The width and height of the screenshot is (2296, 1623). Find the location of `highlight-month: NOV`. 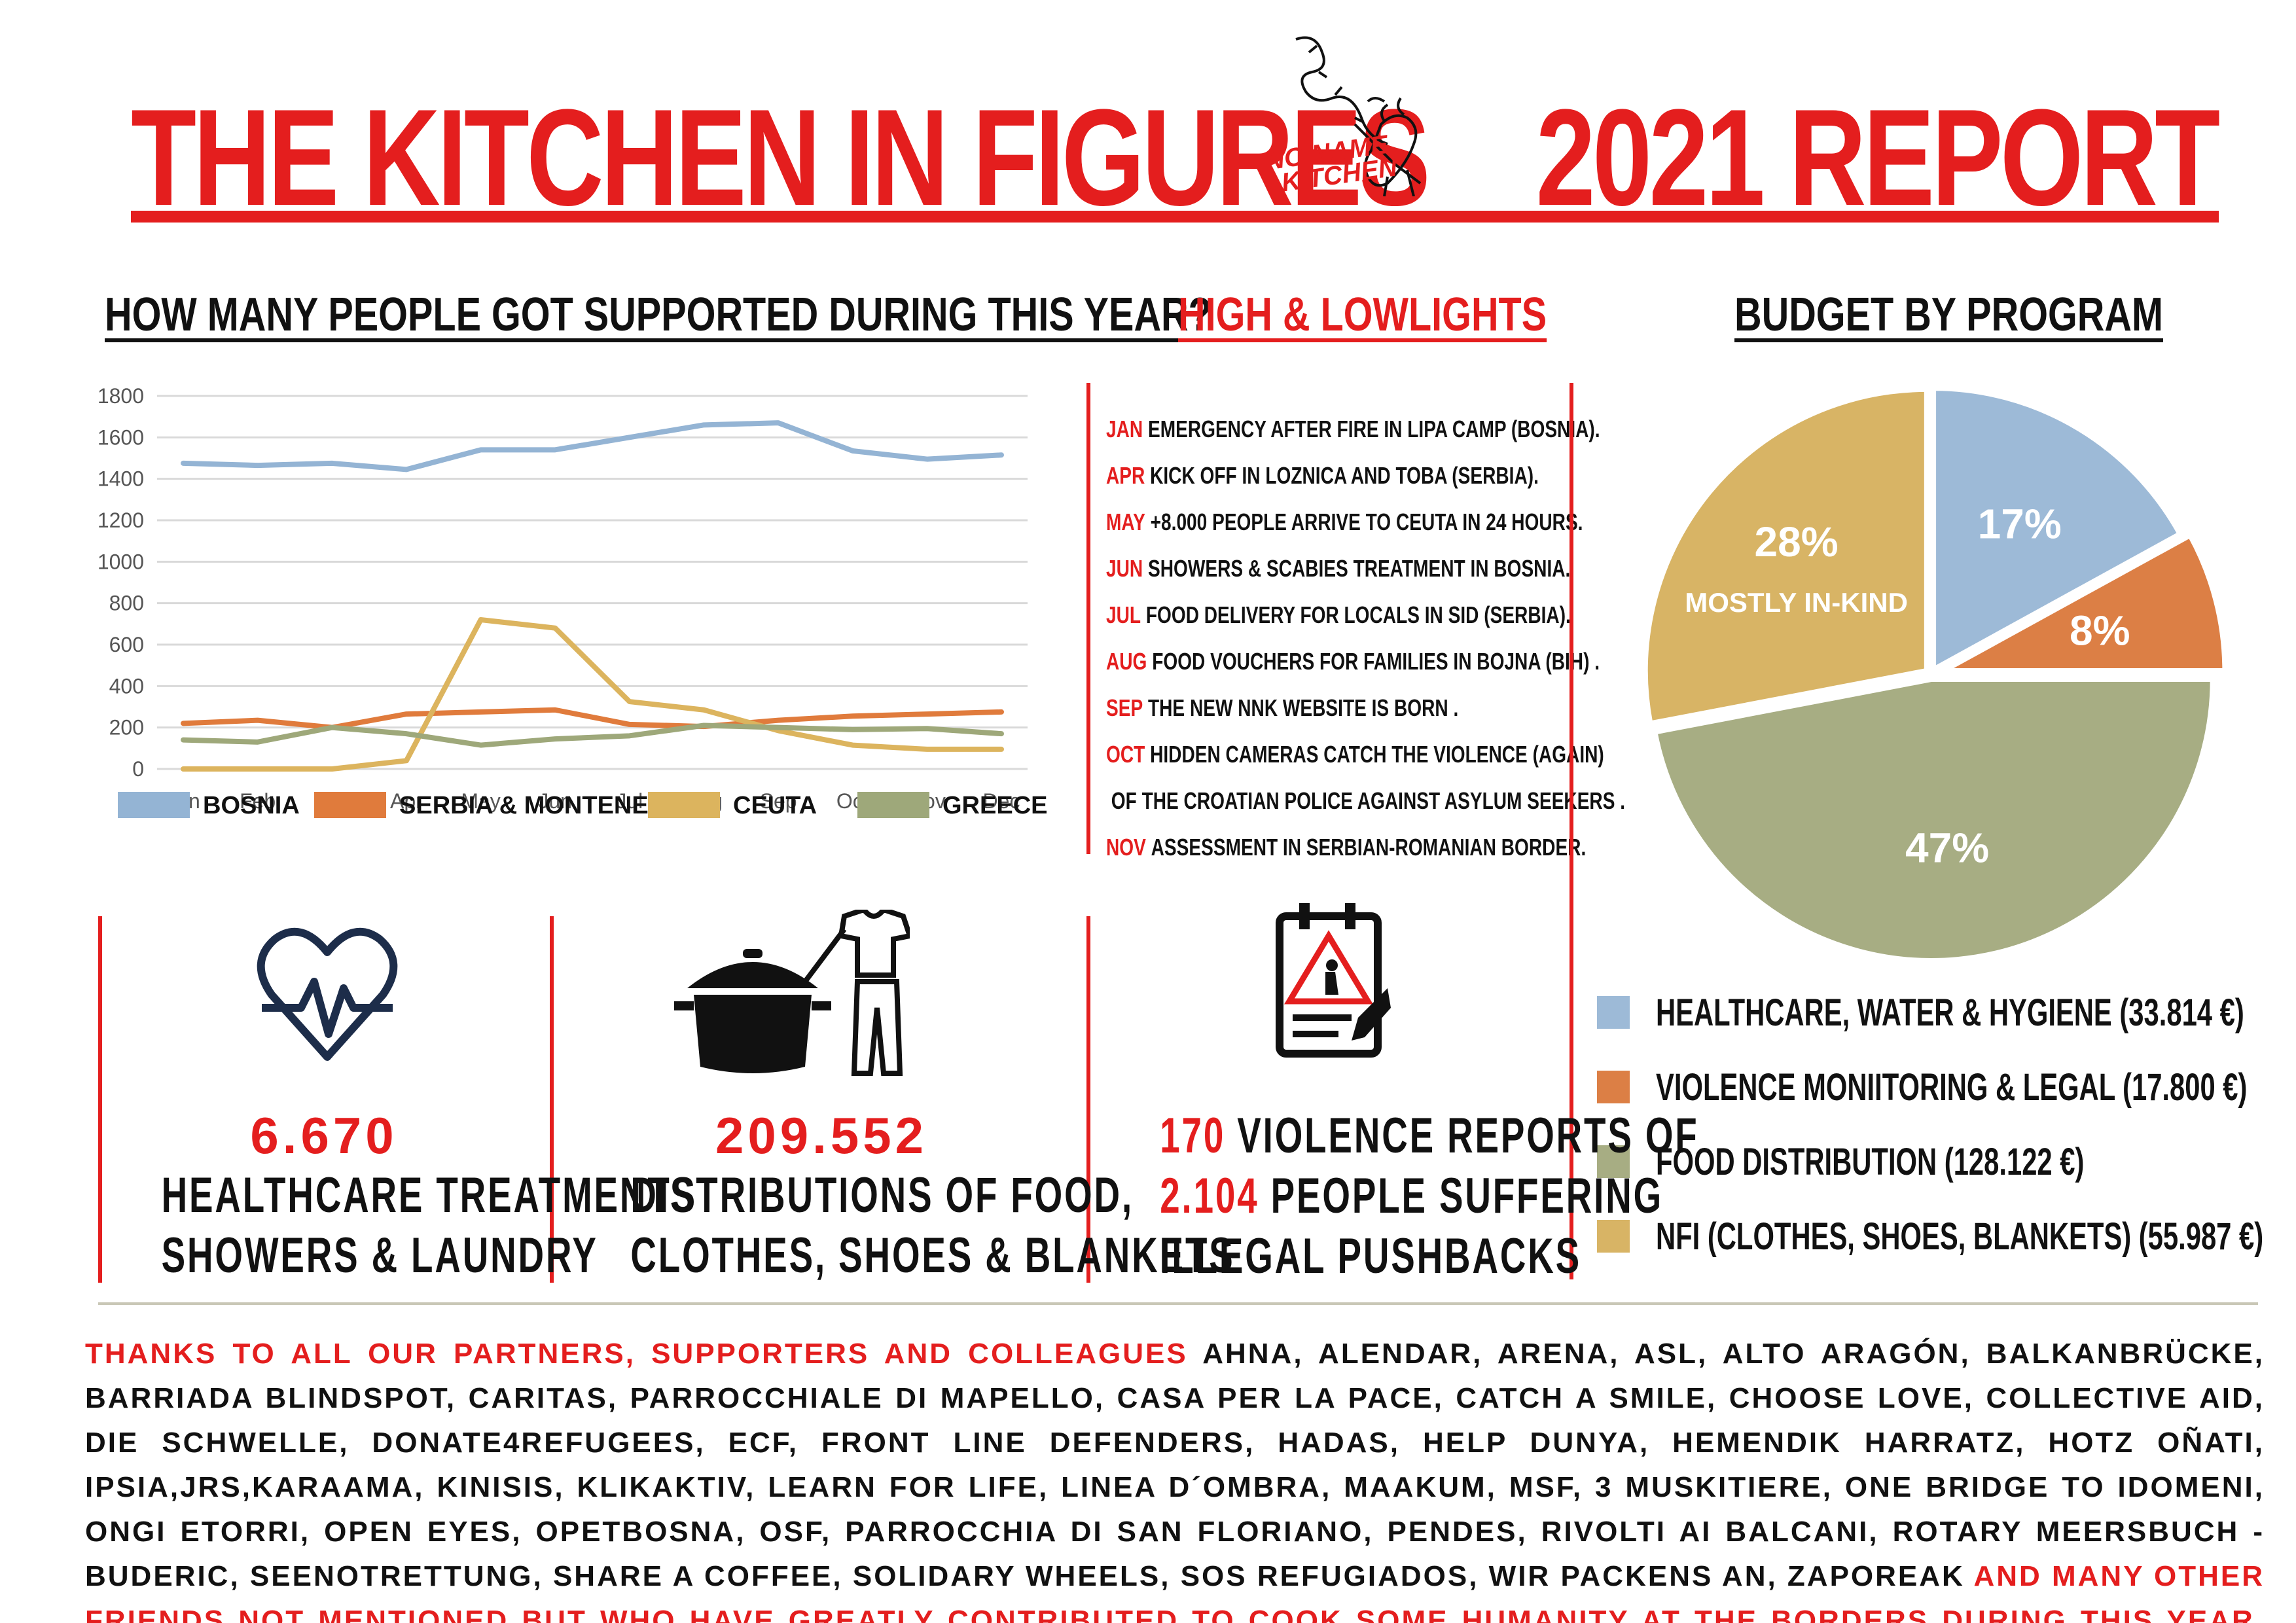

highlight-month: NOV is located at coordinates (1126, 847).